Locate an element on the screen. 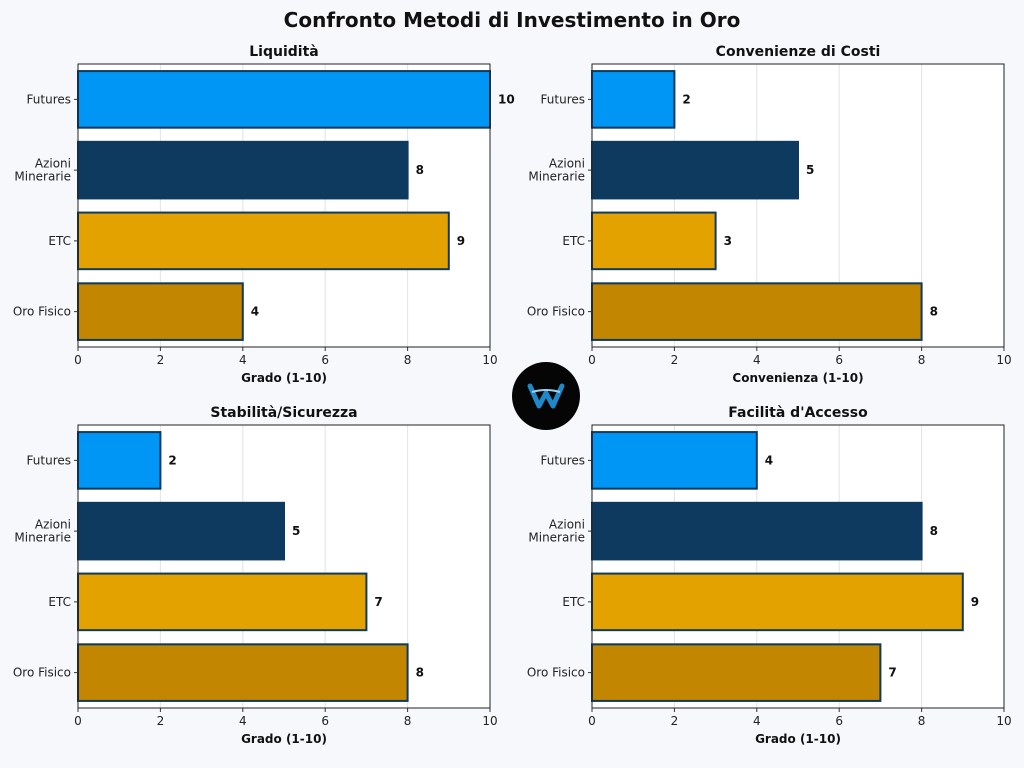  figure-title: Confronto Metodi di Investimento in Oro is located at coordinates (512, 20).